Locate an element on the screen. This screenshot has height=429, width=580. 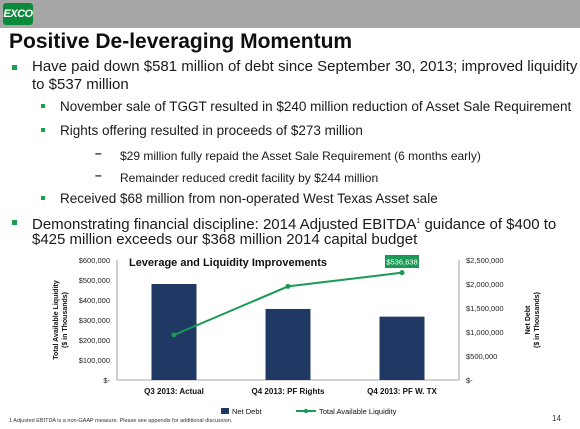
right-tick-label: $500,000 is located at coordinates (481, 356).